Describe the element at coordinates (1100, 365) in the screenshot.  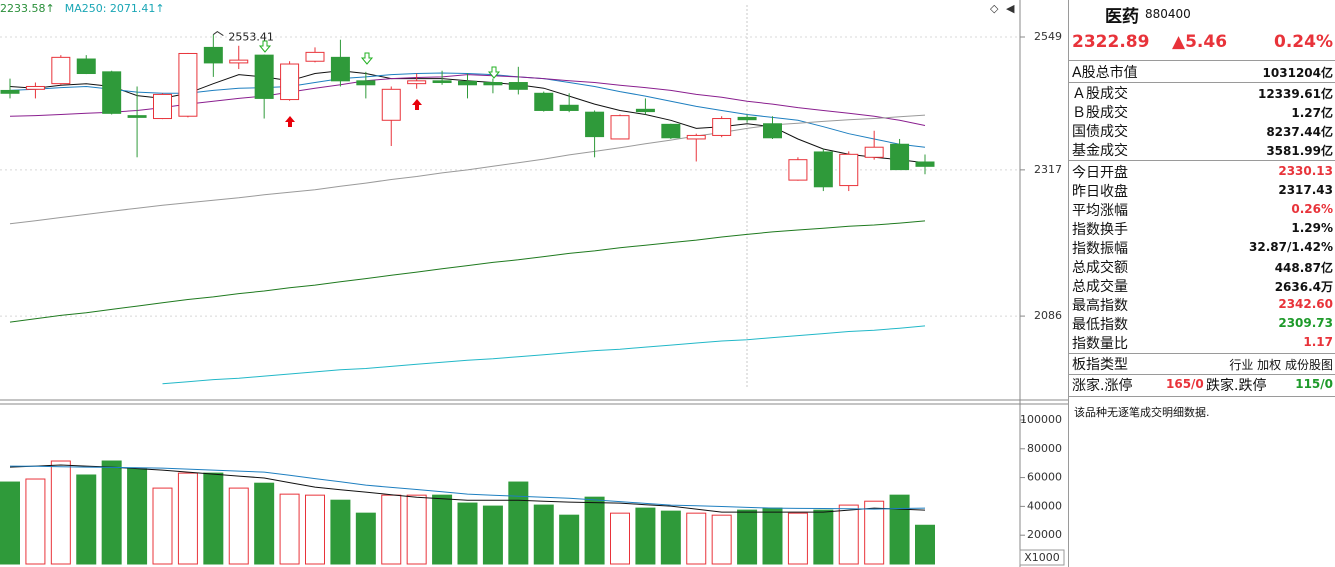
I see `row-label: 板指类型` at that location.